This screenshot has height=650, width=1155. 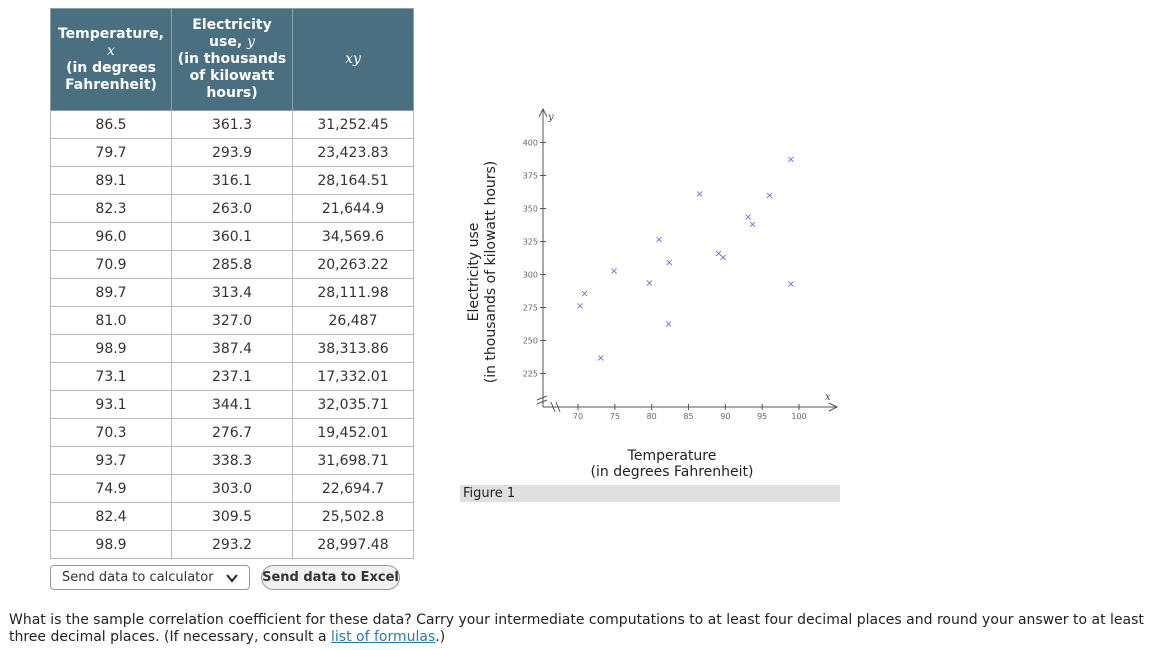 What do you see at coordinates (353, 264) in the screenshot?
I see `table-cell-xy: 20,263.22` at bounding box center [353, 264].